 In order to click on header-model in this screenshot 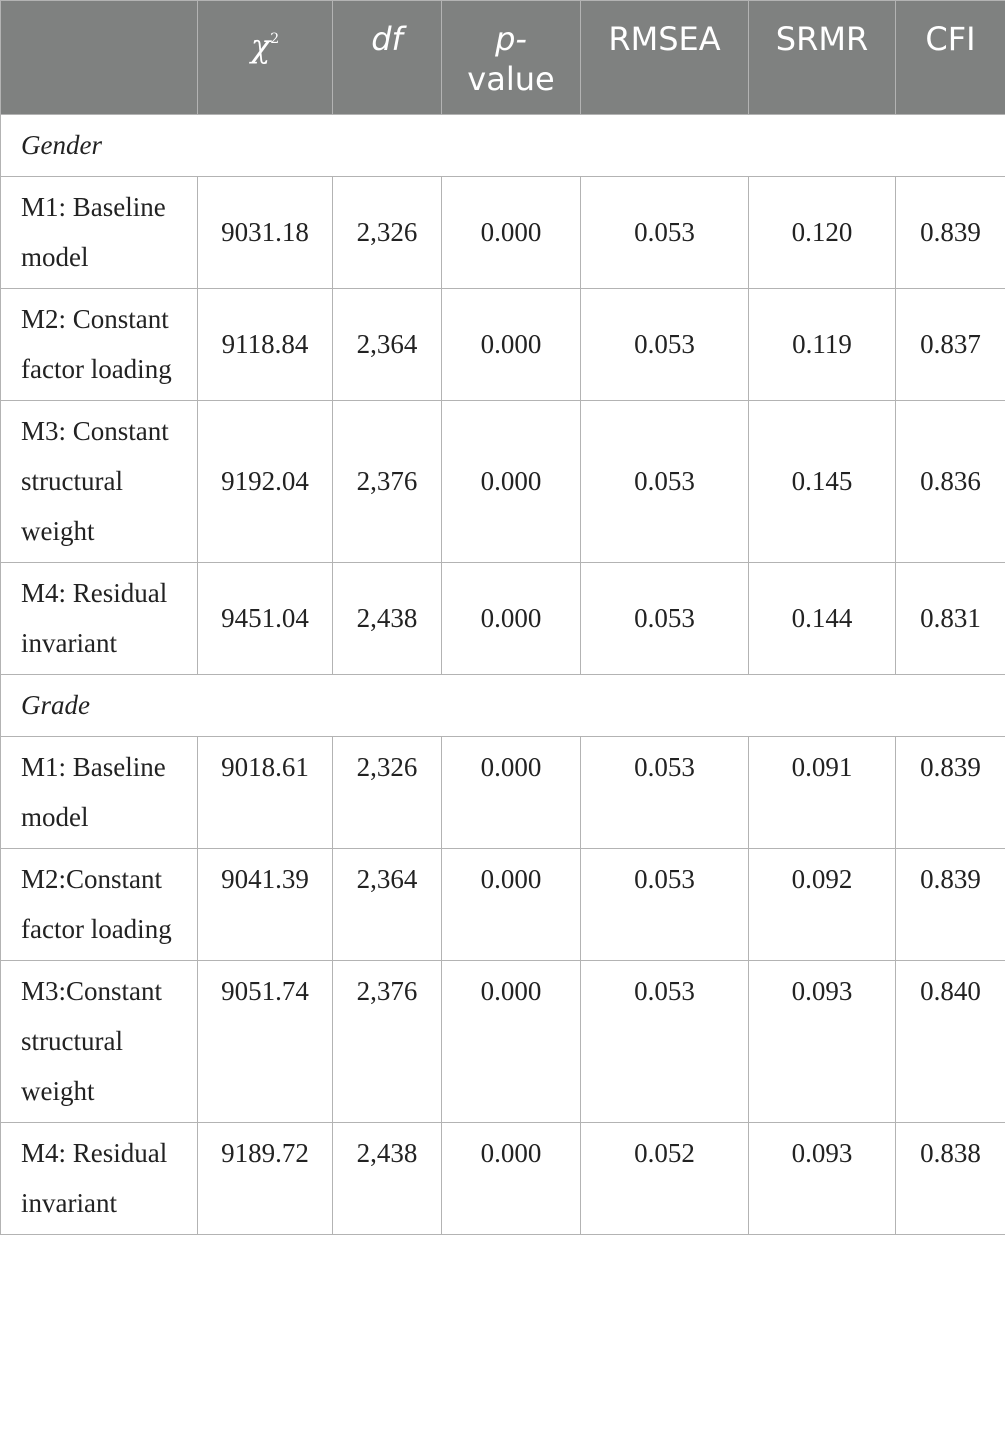, I will do `click(99, 57)`.